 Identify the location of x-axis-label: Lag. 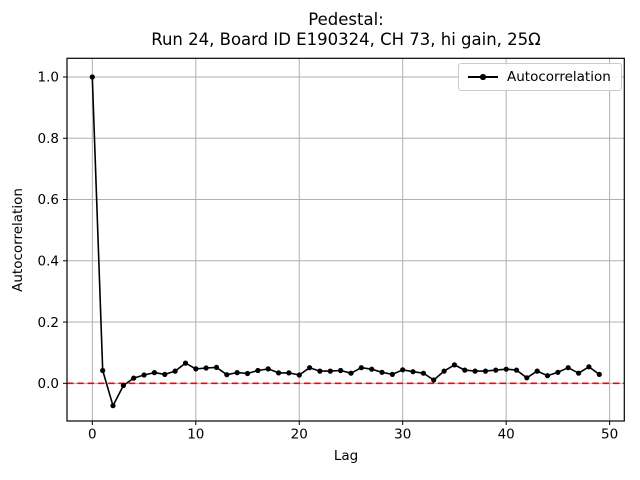
(346, 456).